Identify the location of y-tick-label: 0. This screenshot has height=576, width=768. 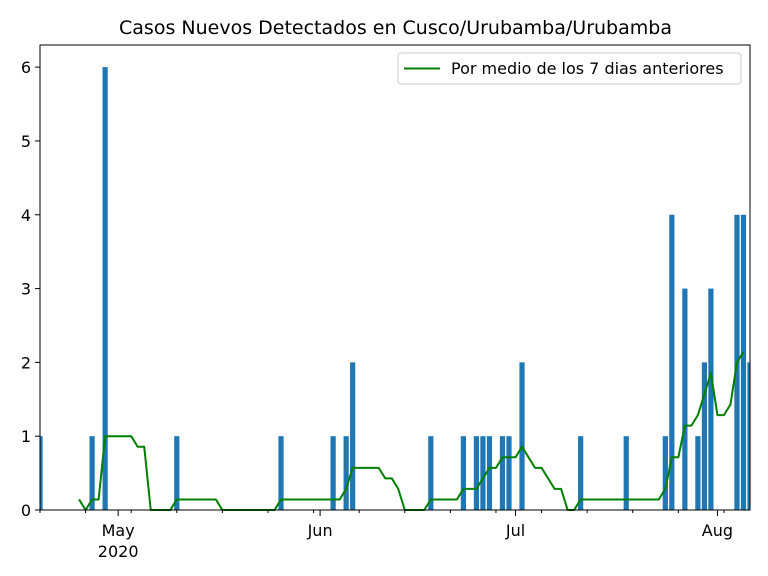
(26, 510).